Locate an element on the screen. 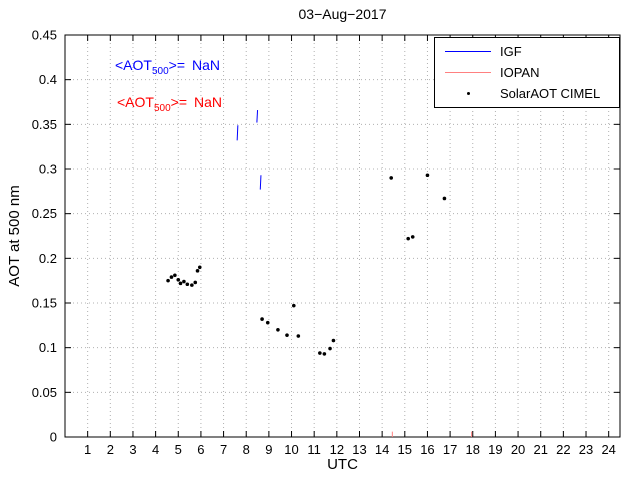 The width and height of the screenshot is (640, 480). x-tick-label: 15 is located at coordinates (405, 449).